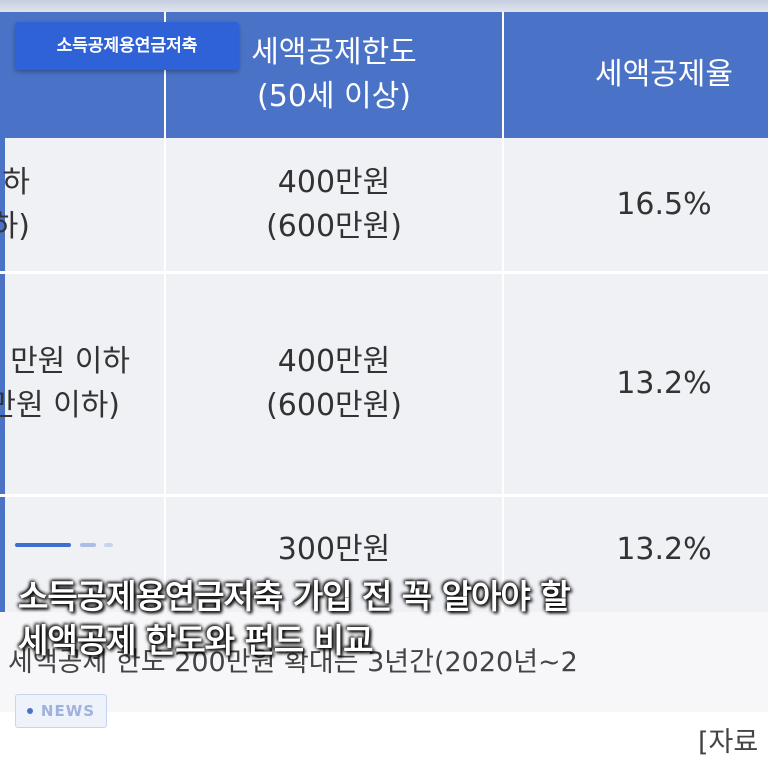 The width and height of the screenshot is (768, 768). I want to click on header-cell: 세액공제율, so click(636, 75).